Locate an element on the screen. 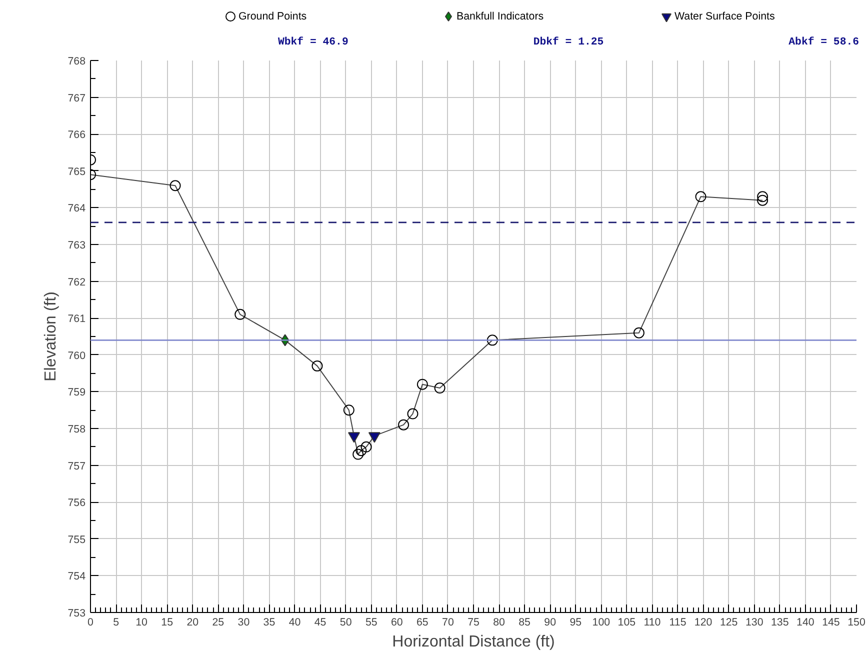 This screenshot has width=867, height=672. x-tick-label: 10 is located at coordinates (142, 622).